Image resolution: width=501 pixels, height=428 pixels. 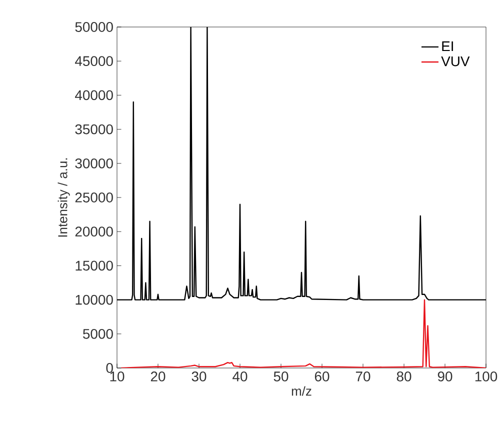 I want to click on y-axis-title: Intensity / a.u., so click(x=64, y=197).